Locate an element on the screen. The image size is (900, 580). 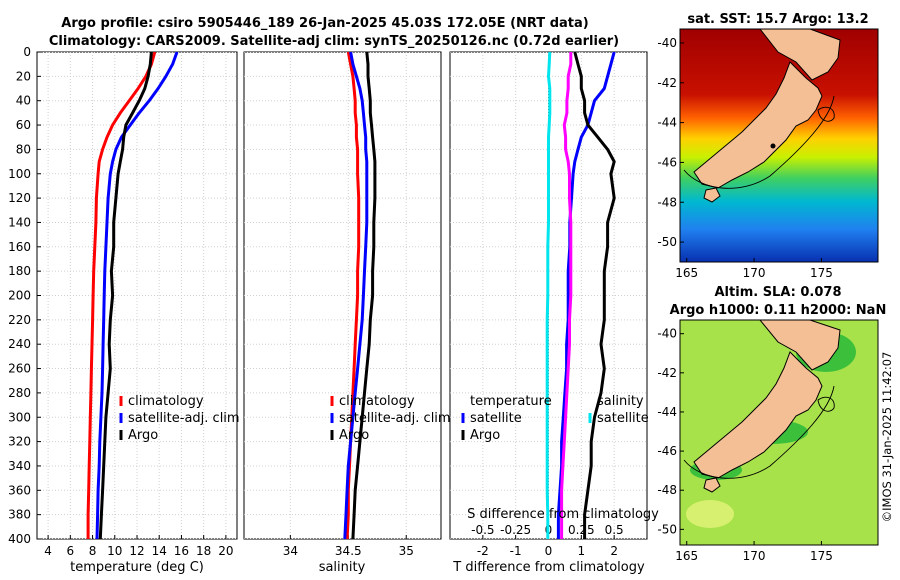
y-tick-label: 280 is located at coordinates (19, 393).